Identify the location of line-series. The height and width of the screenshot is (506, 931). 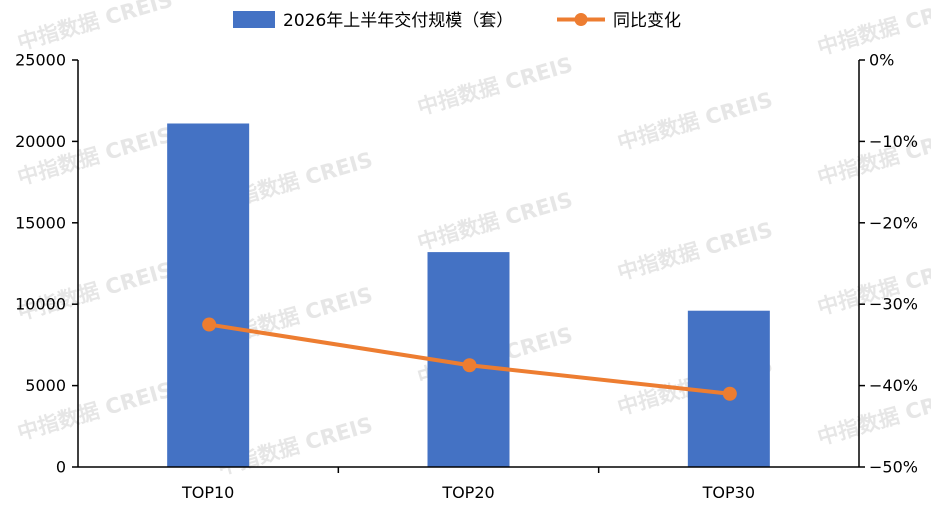
(469, 359).